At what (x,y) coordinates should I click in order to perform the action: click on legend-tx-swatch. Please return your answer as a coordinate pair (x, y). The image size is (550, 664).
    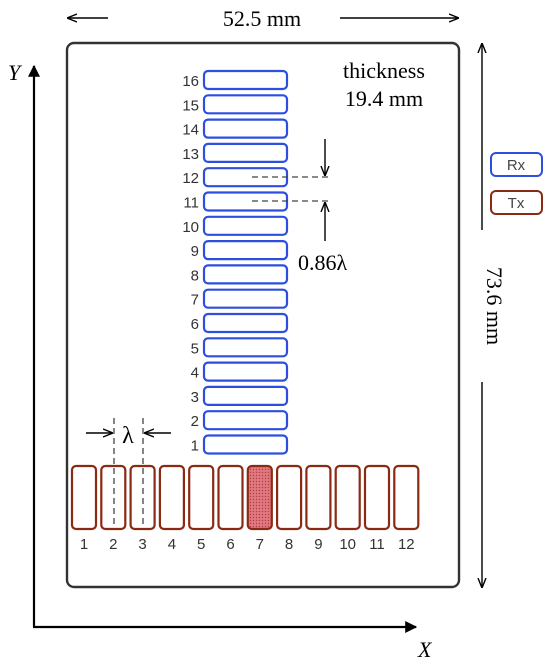
    Looking at the image, I should click on (516, 202).